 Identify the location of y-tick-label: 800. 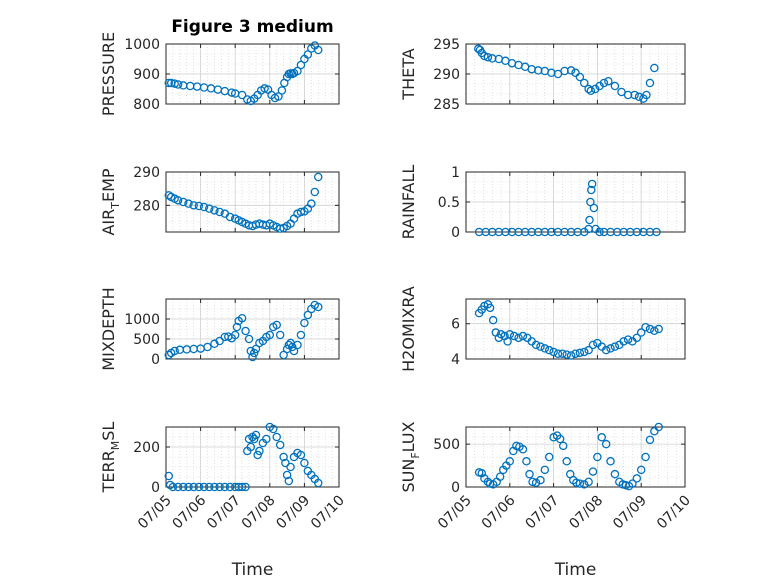
(146, 105).